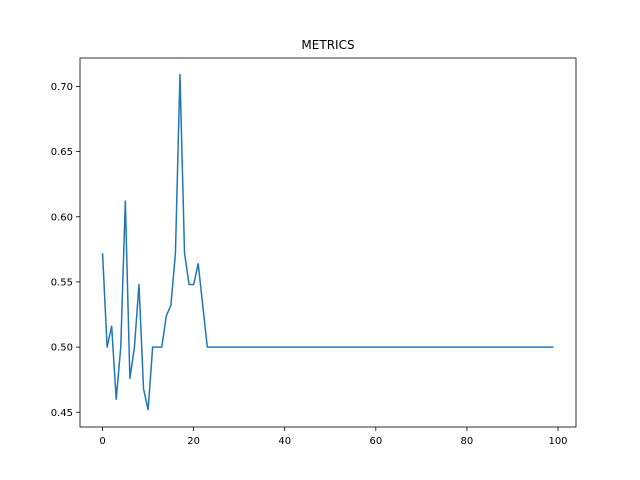 This screenshot has width=640, height=480. What do you see at coordinates (327, 45) in the screenshot?
I see `chart-title: METRICS` at bounding box center [327, 45].